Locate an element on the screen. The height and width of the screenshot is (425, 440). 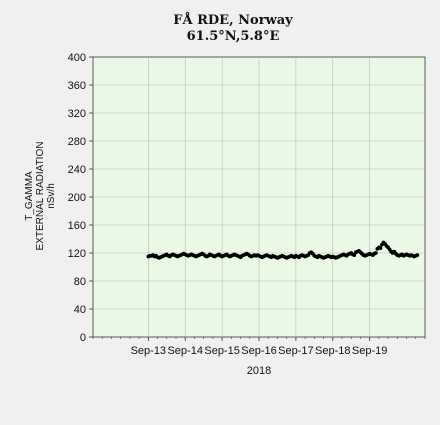
y-tick-label: 200 is located at coordinates (77, 198).